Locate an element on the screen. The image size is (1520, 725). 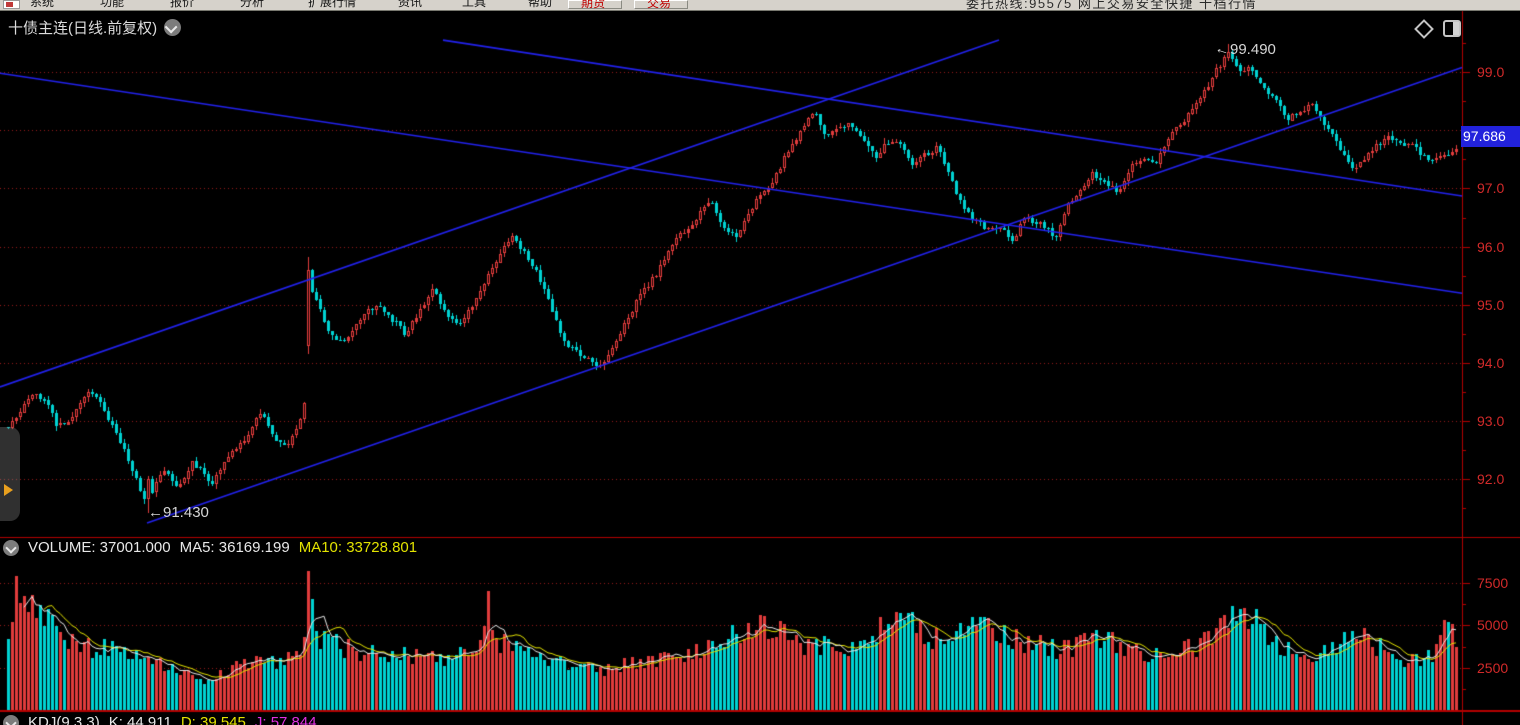
volume-value: VOLUME: 37001.000 is located at coordinates (99, 547).